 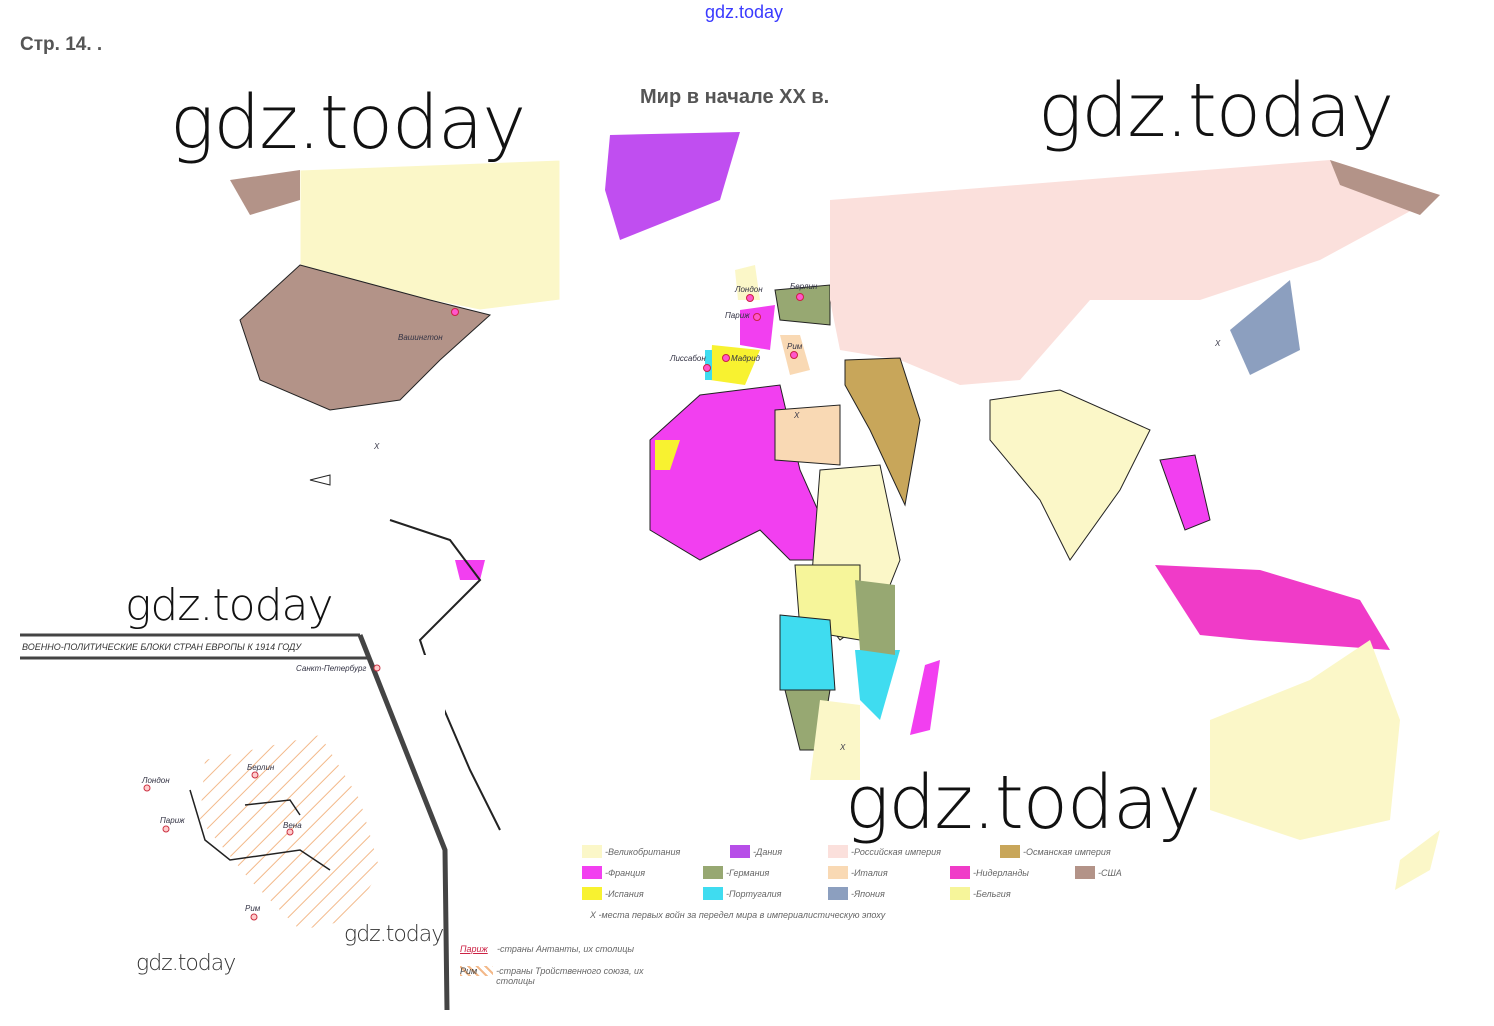 I want to click on legend-label: -Нидерланды, so click(x=1001, y=872).